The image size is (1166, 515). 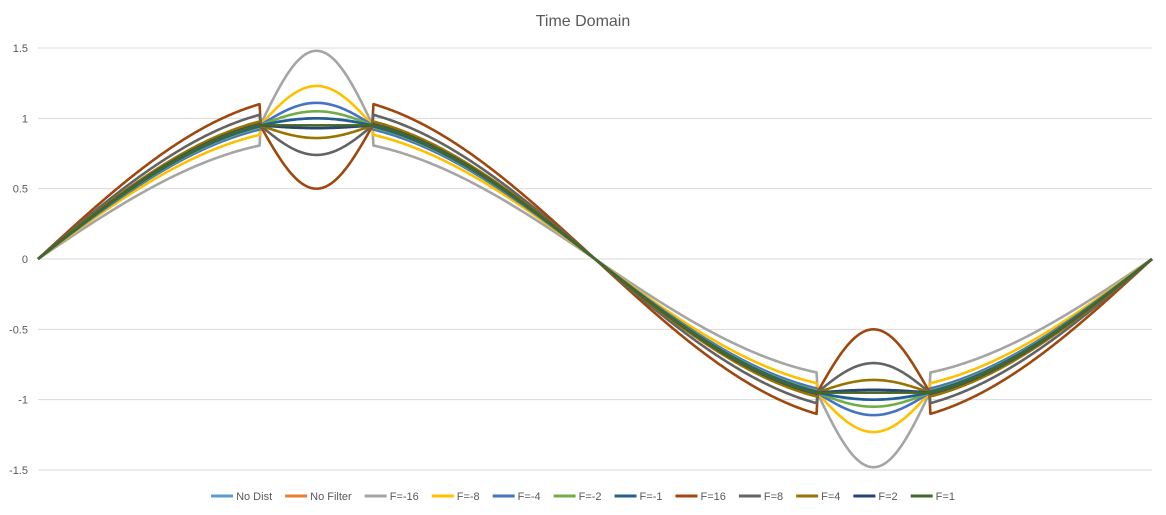 I want to click on legend-item: F=16, so click(x=700, y=497).